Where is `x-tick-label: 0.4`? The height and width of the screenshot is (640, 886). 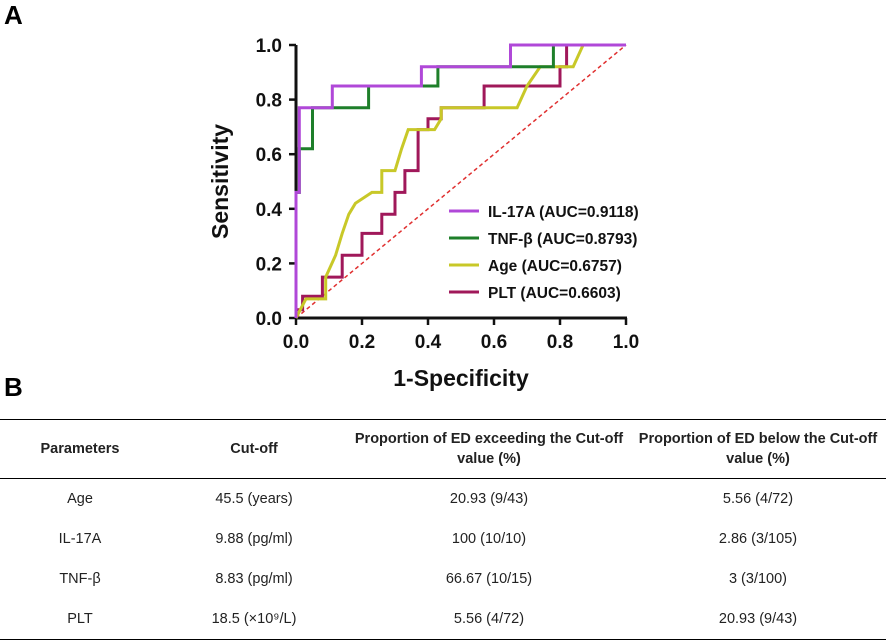 x-tick-label: 0.4 is located at coordinates (428, 342).